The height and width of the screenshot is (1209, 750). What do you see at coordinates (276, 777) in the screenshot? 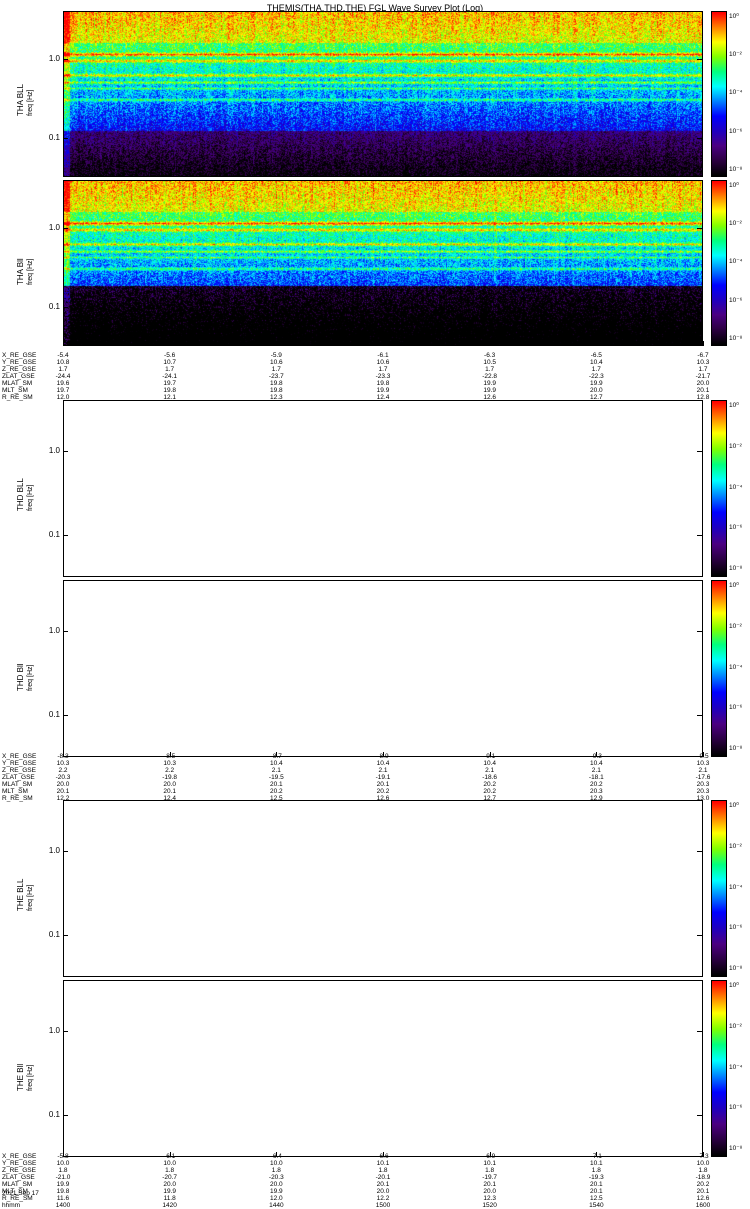
I see `axis-tick-value: -19.5` at bounding box center [276, 777].